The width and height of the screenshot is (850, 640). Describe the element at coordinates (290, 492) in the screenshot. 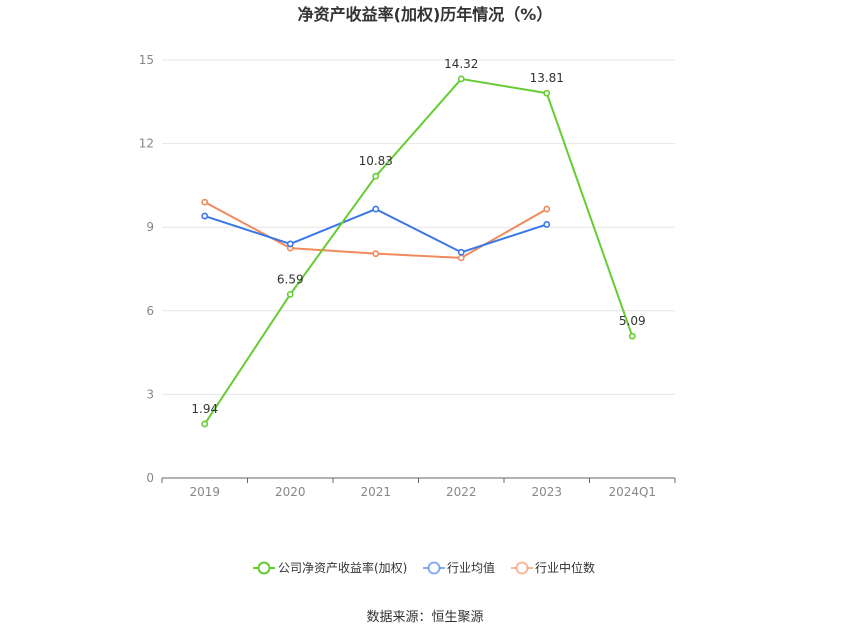

I see `x-tick-label: 2020` at that location.